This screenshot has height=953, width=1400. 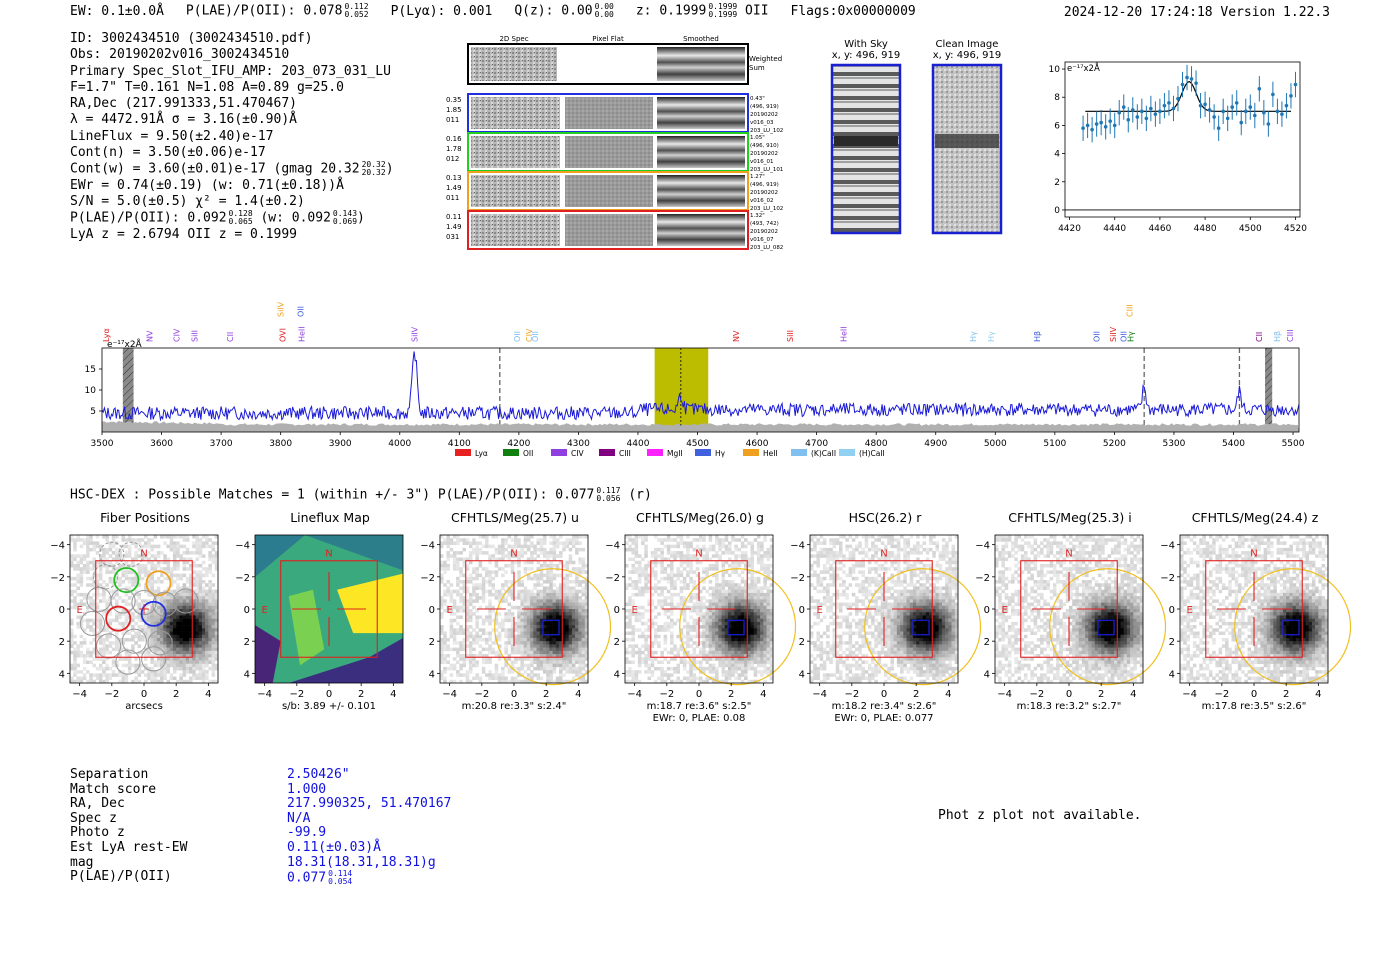 What do you see at coordinates (1293, 444) in the screenshot?
I see `spectrum-xtick-label: 5500` at bounding box center [1293, 444].